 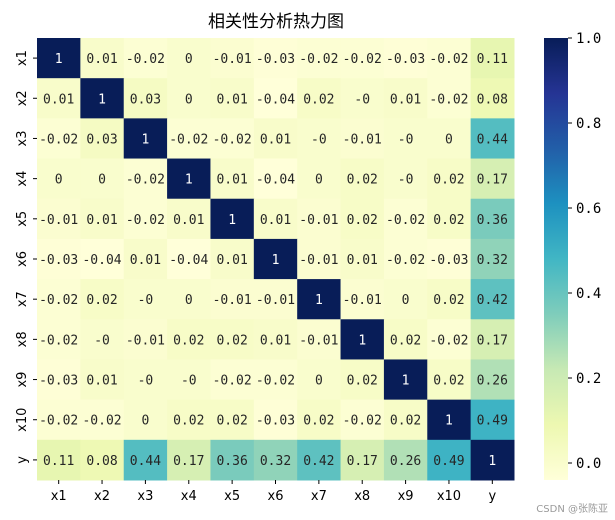 What do you see at coordinates (492, 59) in the screenshot?
I see `cell-annotation: 0.11` at bounding box center [492, 59].